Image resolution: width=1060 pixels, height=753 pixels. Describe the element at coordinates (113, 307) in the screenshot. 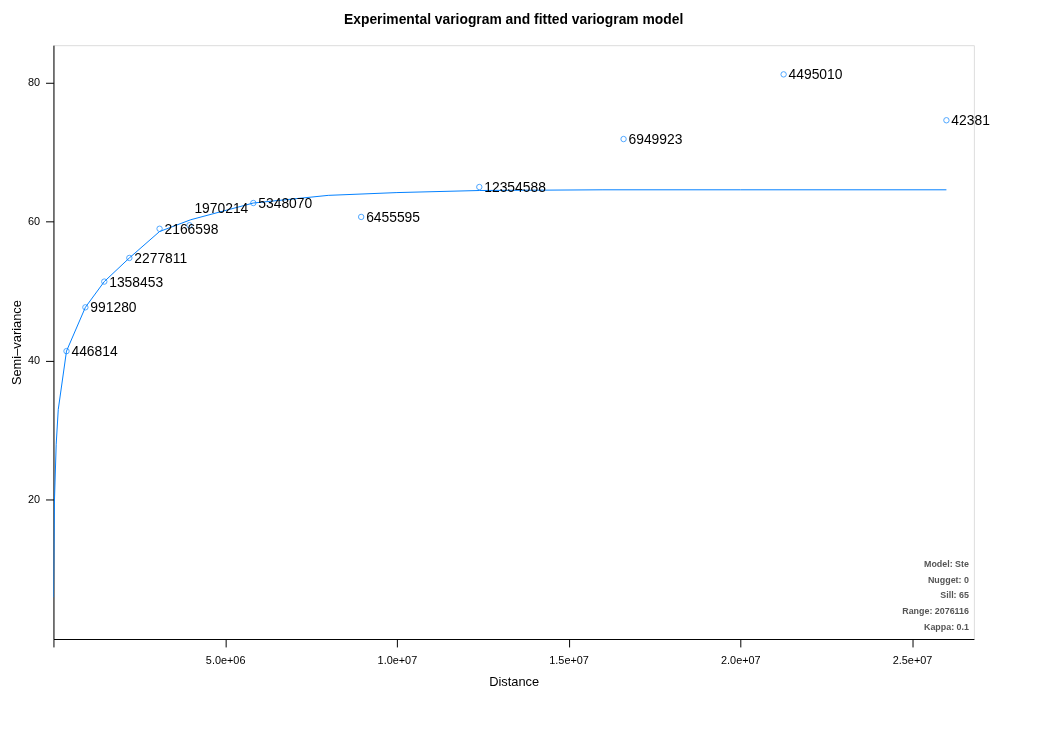

I see `annotation: 991280` at that location.